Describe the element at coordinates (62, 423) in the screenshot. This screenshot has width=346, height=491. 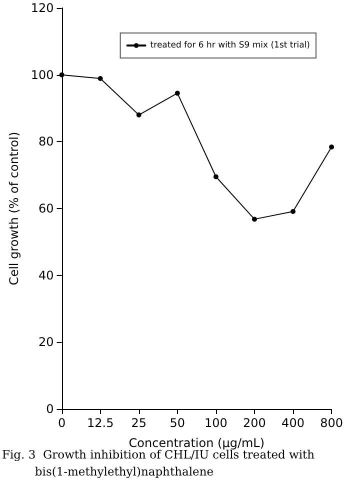
I see `x-tick-label: 0` at that location.